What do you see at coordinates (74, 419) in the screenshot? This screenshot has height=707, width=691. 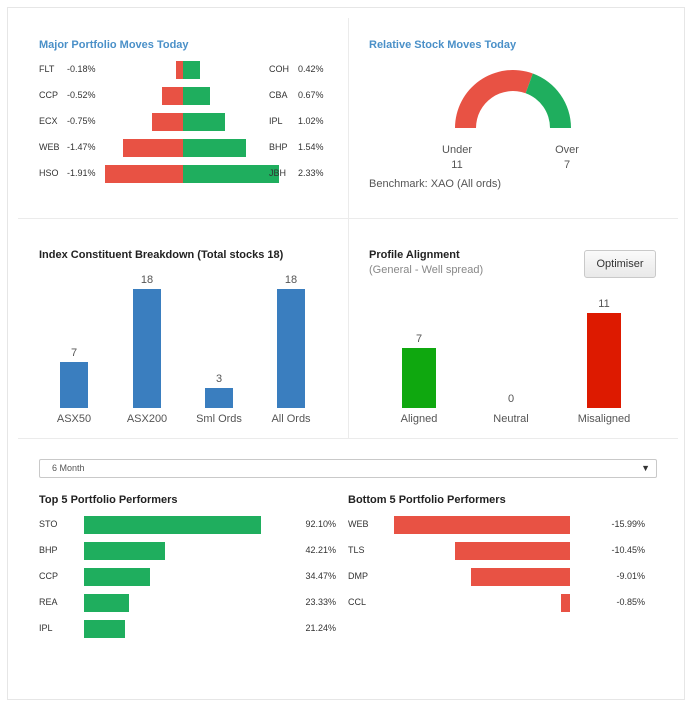 I see `index-bar-label: ASX50` at bounding box center [74, 419].